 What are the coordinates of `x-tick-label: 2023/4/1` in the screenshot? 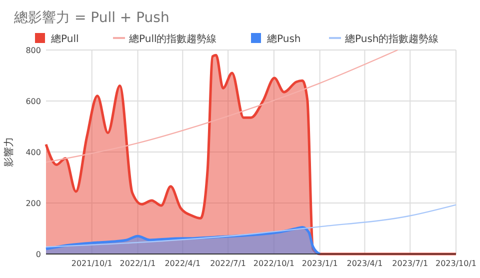 It's located at (364, 263).